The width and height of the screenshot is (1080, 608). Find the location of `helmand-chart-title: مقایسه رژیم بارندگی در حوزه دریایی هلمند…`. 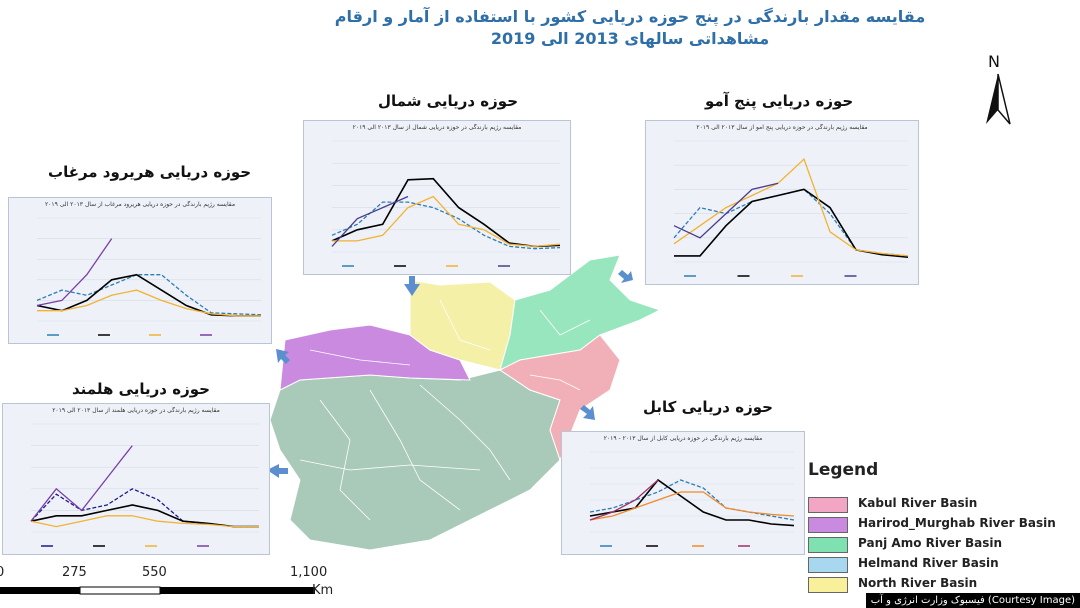

helmand-chart-title: مقایسه رژیم بارندگی در حوزه دریایی هلمند… is located at coordinates (136, 410).